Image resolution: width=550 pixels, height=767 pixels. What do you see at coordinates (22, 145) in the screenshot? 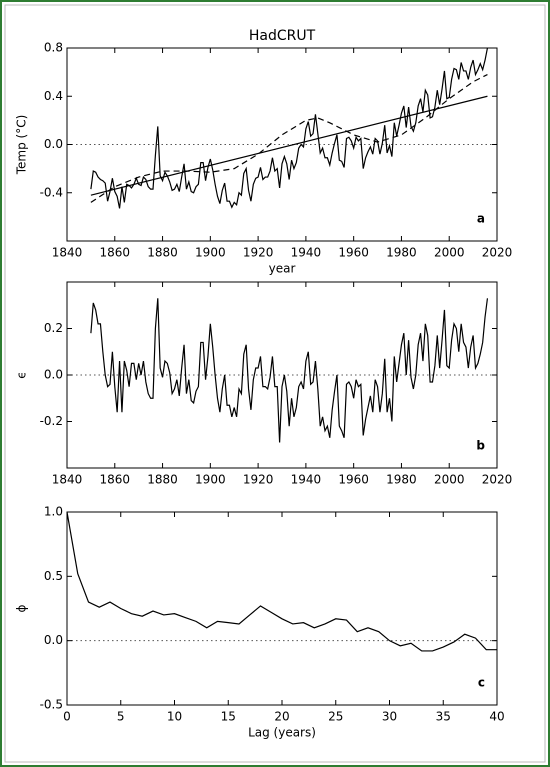
I see `y-axis-label: Temp (°C)` at bounding box center [22, 145].